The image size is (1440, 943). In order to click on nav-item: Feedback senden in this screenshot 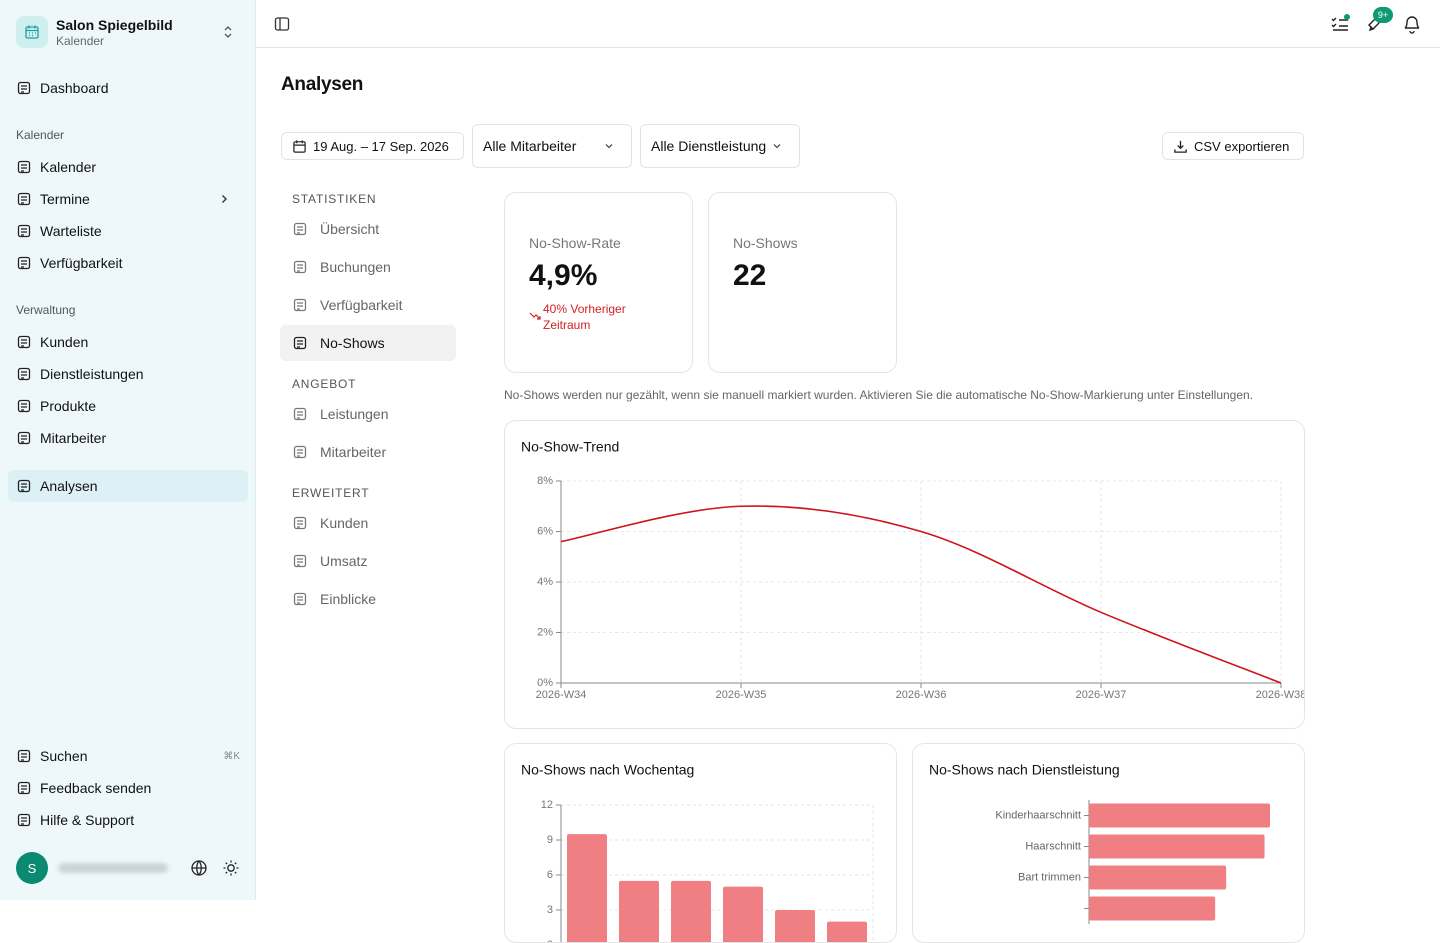, I will do `click(128, 788)`.